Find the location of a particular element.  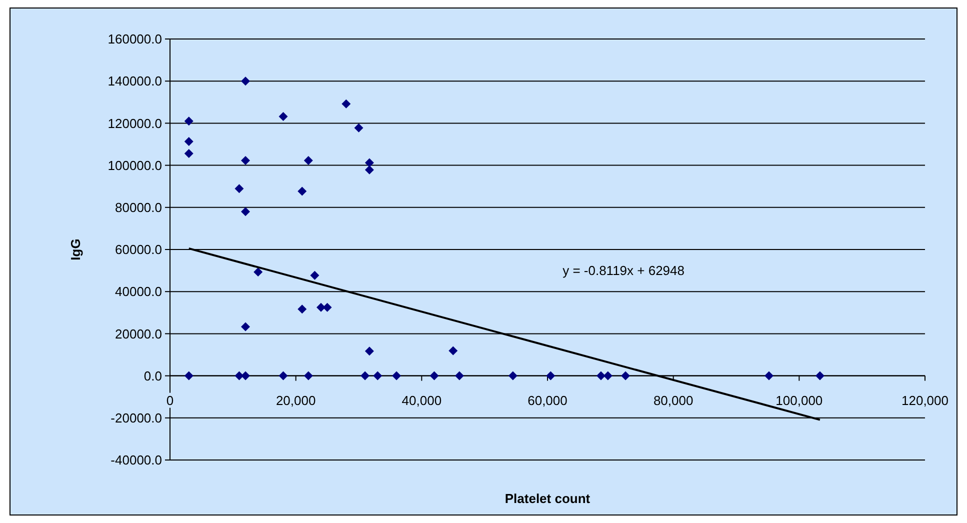

x-tick-label: 60,000 is located at coordinates (548, 400).